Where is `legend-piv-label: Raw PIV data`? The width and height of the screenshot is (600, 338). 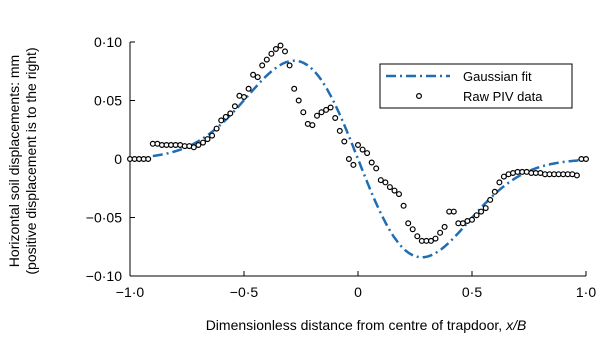
legend-piv-label: Raw PIV data is located at coordinates (503, 96).